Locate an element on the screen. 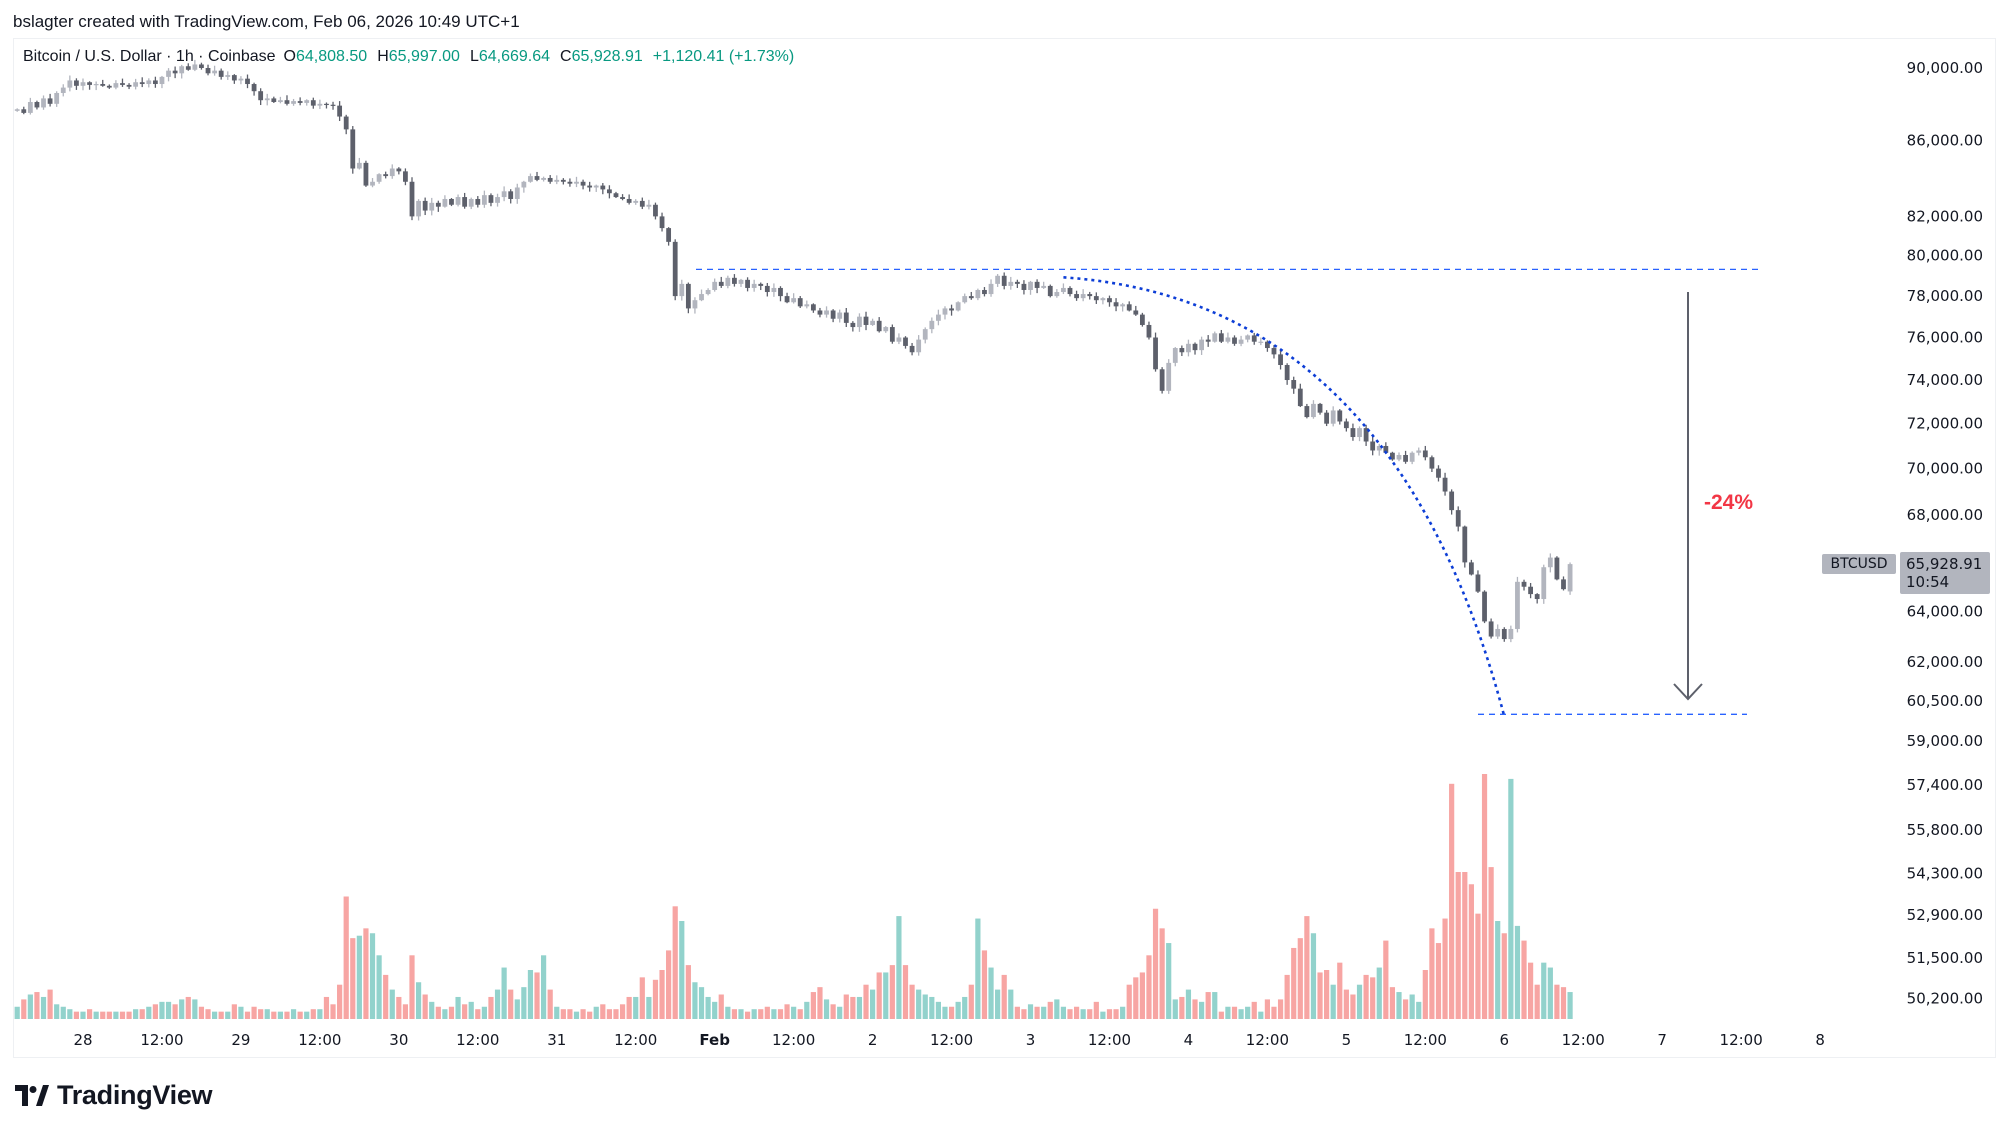 The height and width of the screenshot is (1127, 2000). legend-open-value: 64,808.50 is located at coordinates (332, 56).